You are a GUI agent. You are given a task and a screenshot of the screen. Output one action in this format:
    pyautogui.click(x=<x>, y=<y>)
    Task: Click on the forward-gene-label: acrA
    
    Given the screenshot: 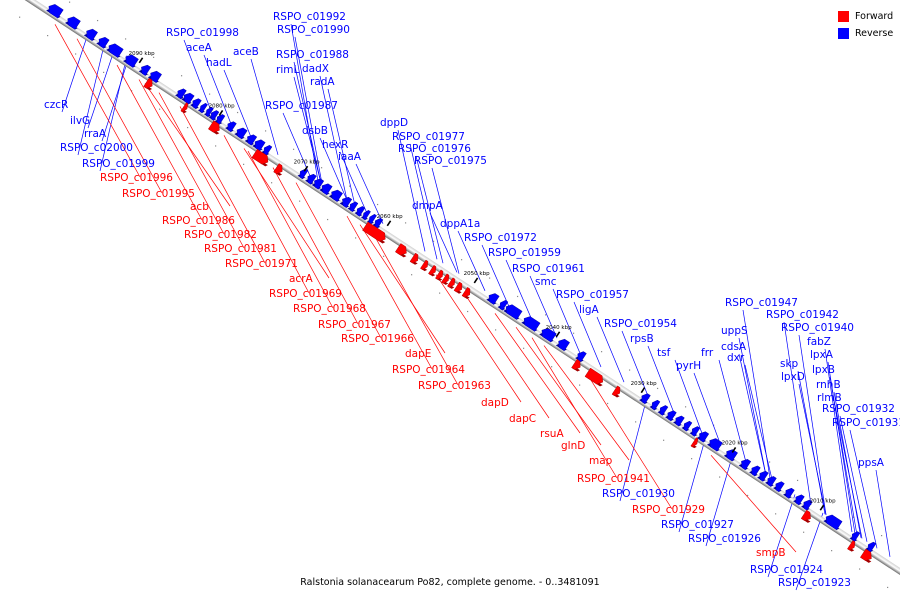 What is the action you would take?
    pyautogui.click(x=301, y=279)
    